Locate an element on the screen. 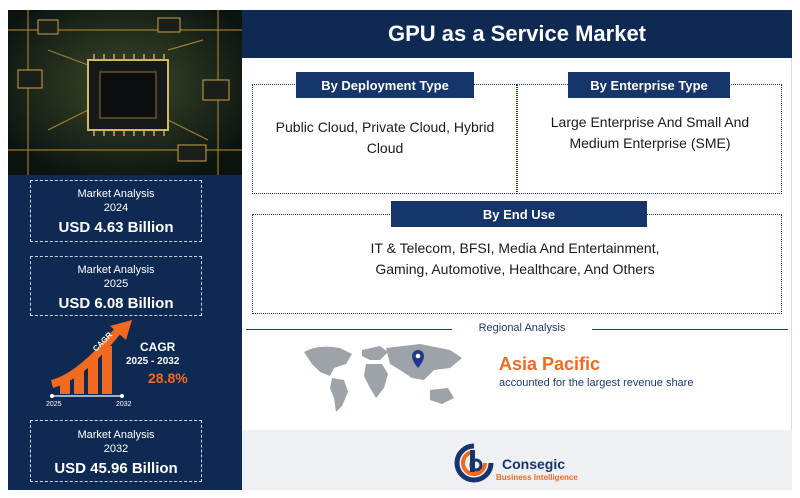 The height and width of the screenshot is (498, 800). arrow-head-icon is located at coordinates (121, 330).